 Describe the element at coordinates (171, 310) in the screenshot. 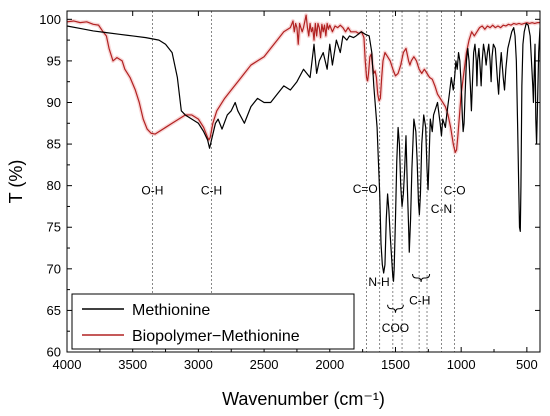

I see `legend-label-methionine: Methionine` at that location.